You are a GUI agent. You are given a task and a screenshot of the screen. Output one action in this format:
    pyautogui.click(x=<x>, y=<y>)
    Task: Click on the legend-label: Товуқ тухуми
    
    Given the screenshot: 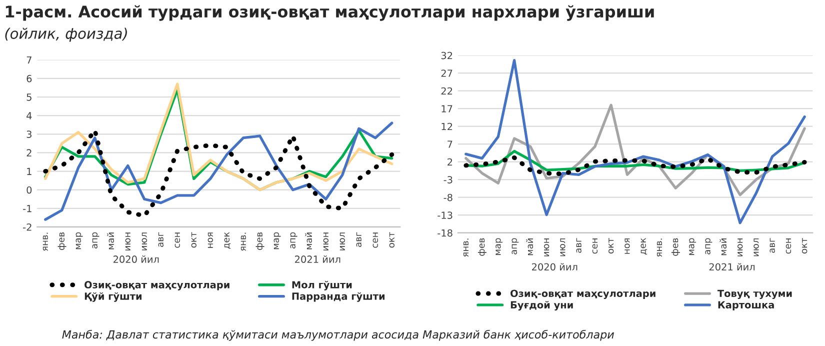 What is the action you would take?
    pyautogui.click(x=754, y=295)
    